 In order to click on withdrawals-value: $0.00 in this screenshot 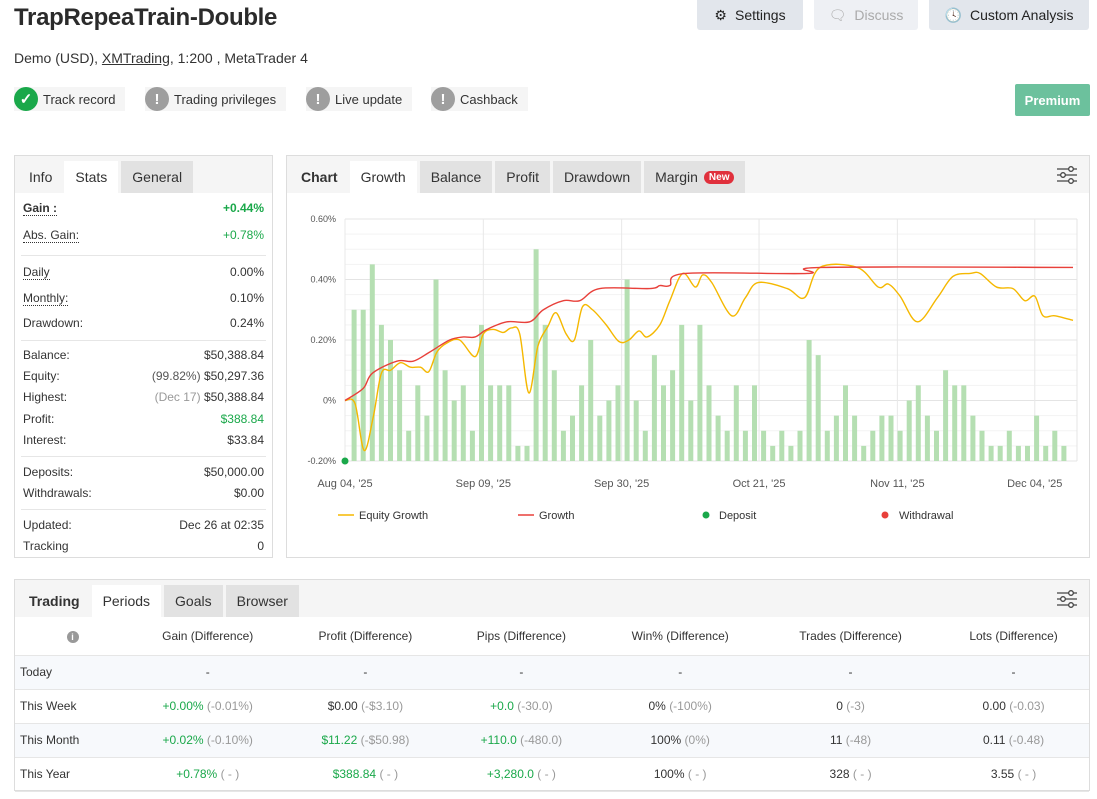, I will do `click(248, 493)`.